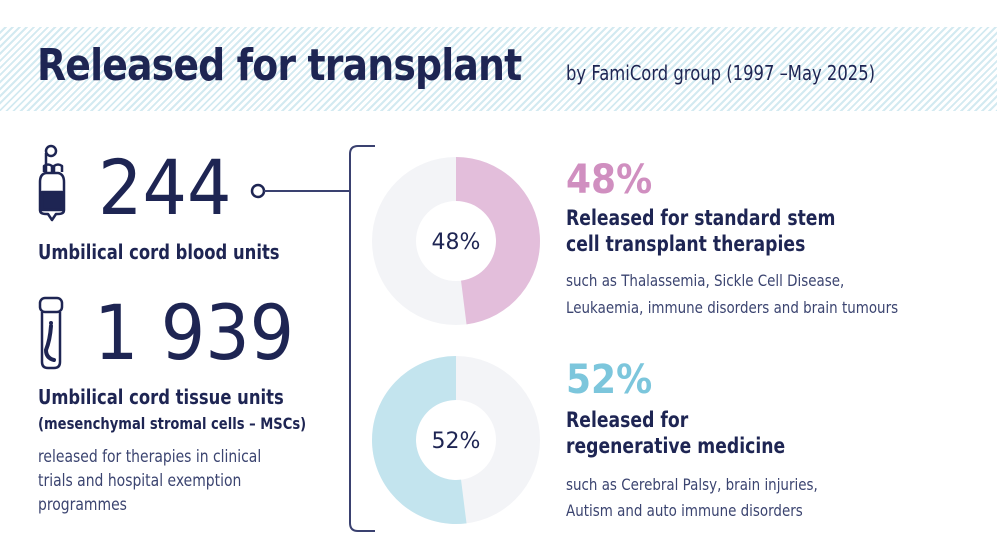 The height and width of the screenshot is (560, 997). I want to click on category-percent-standard: 48%, so click(609, 180).